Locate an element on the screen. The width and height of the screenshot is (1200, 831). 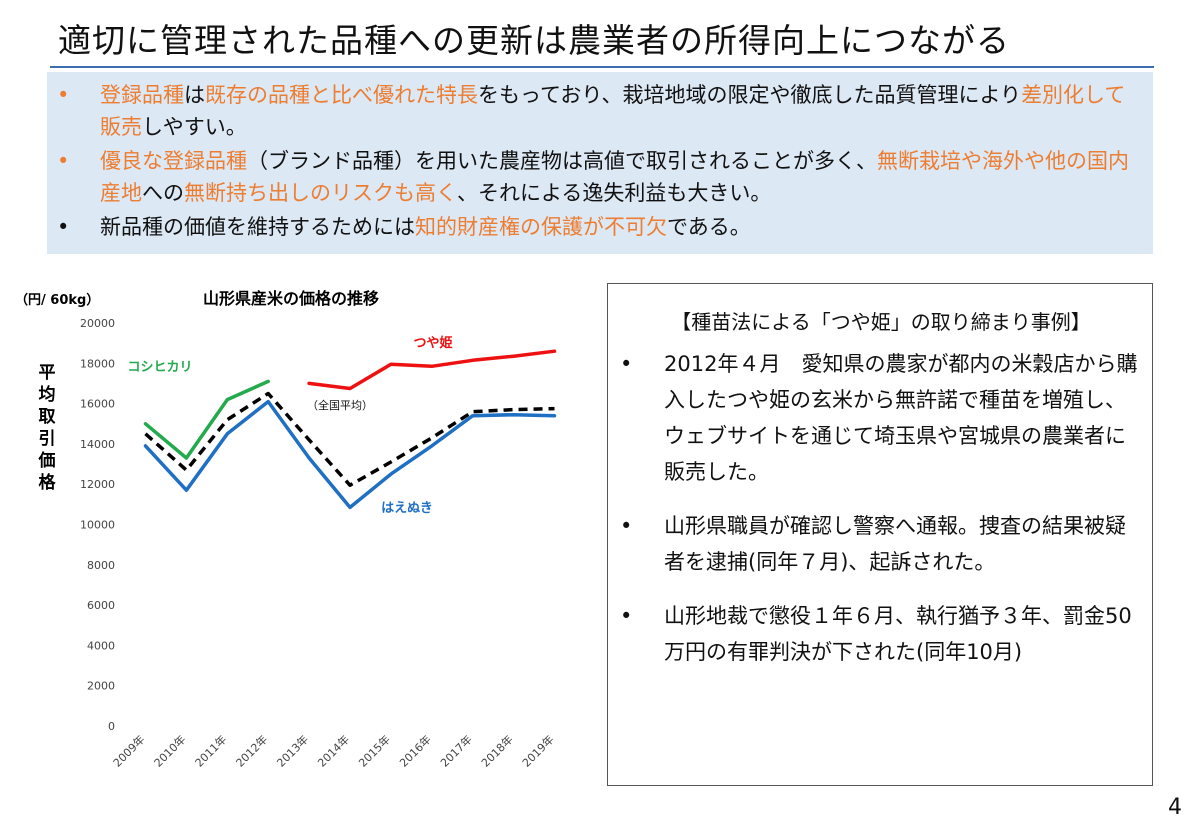
page-number: 4 is located at coordinates (1175, 807).